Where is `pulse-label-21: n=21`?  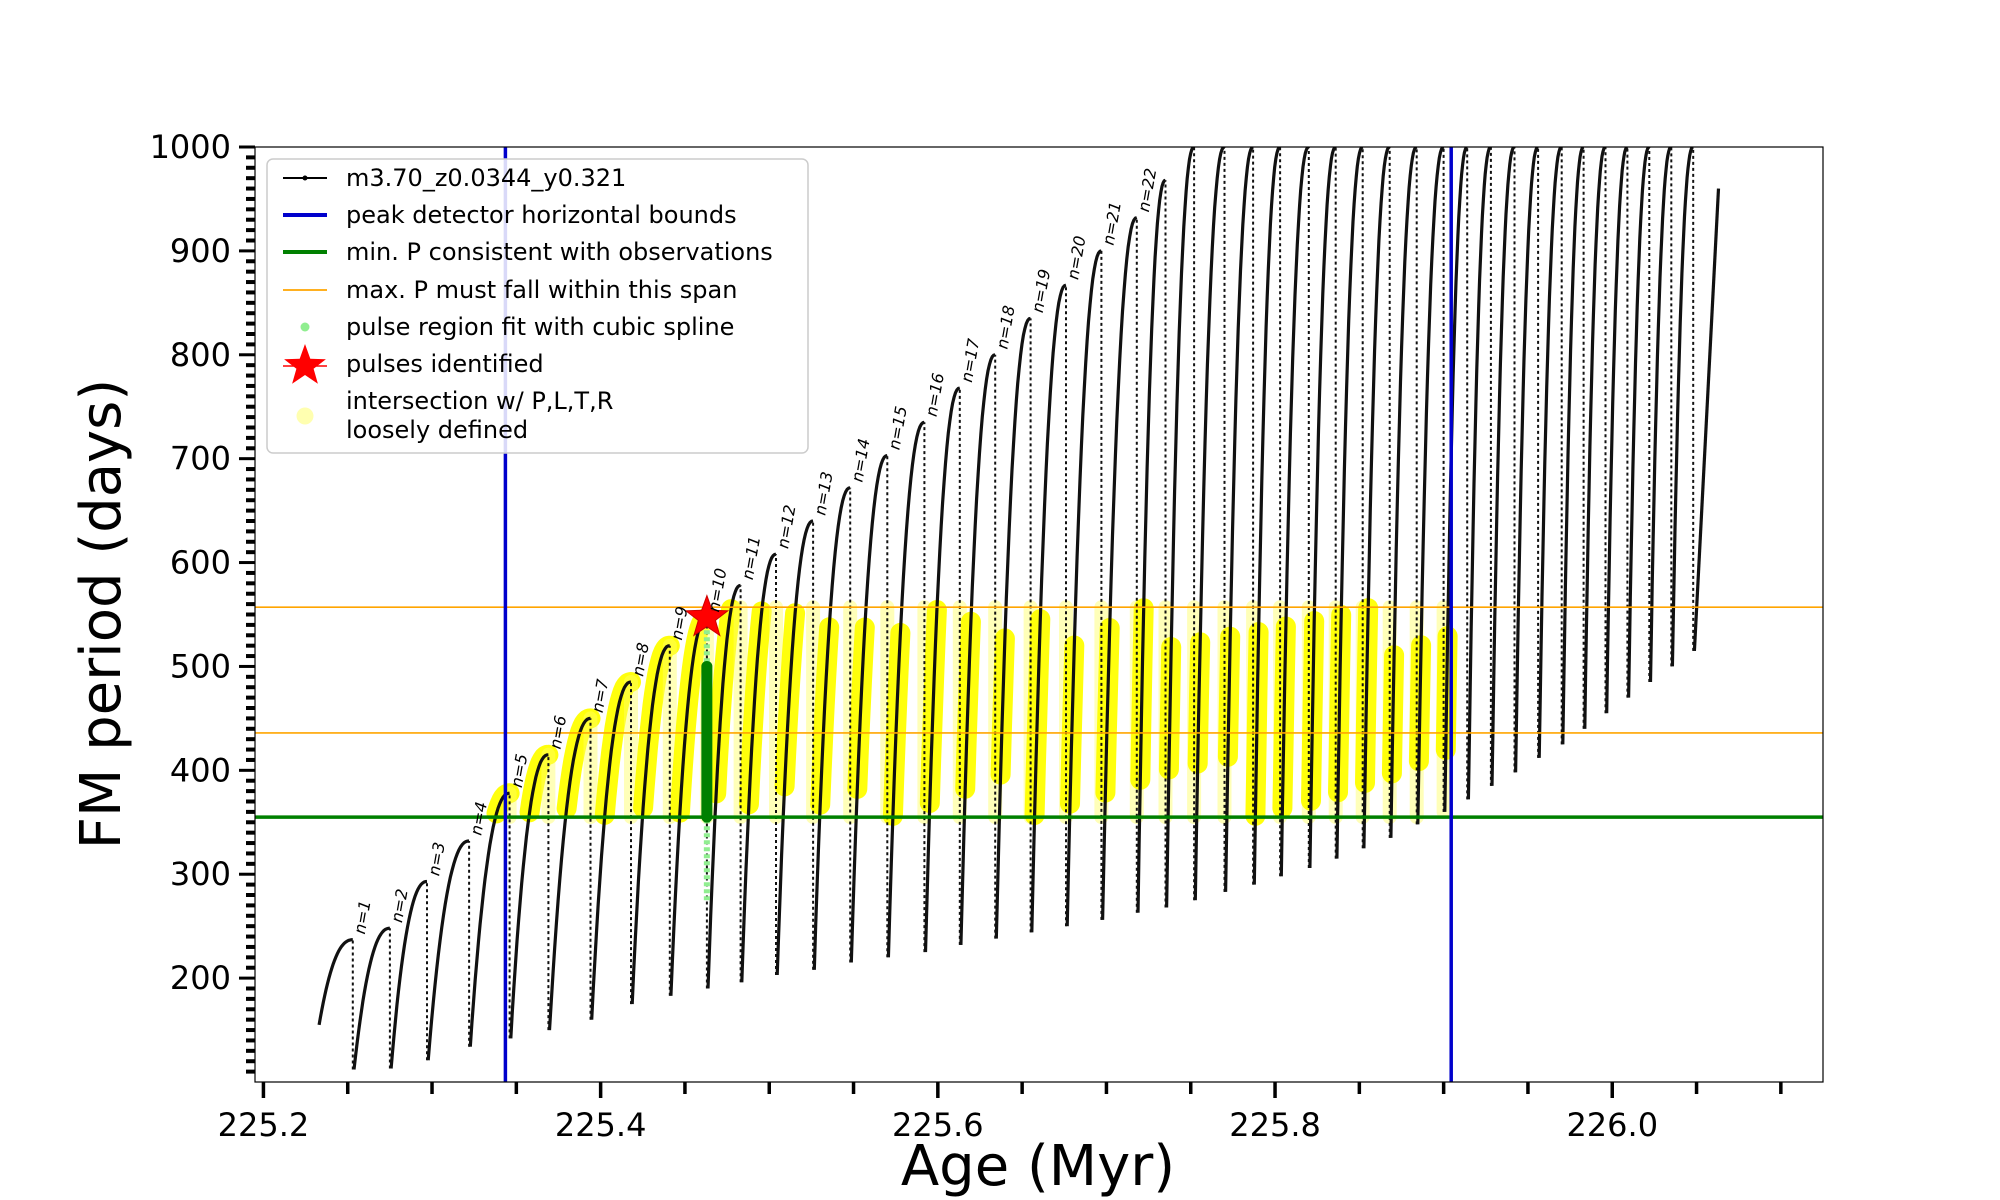
pulse-label-21: n=21 is located at coordinates (1112, 223).